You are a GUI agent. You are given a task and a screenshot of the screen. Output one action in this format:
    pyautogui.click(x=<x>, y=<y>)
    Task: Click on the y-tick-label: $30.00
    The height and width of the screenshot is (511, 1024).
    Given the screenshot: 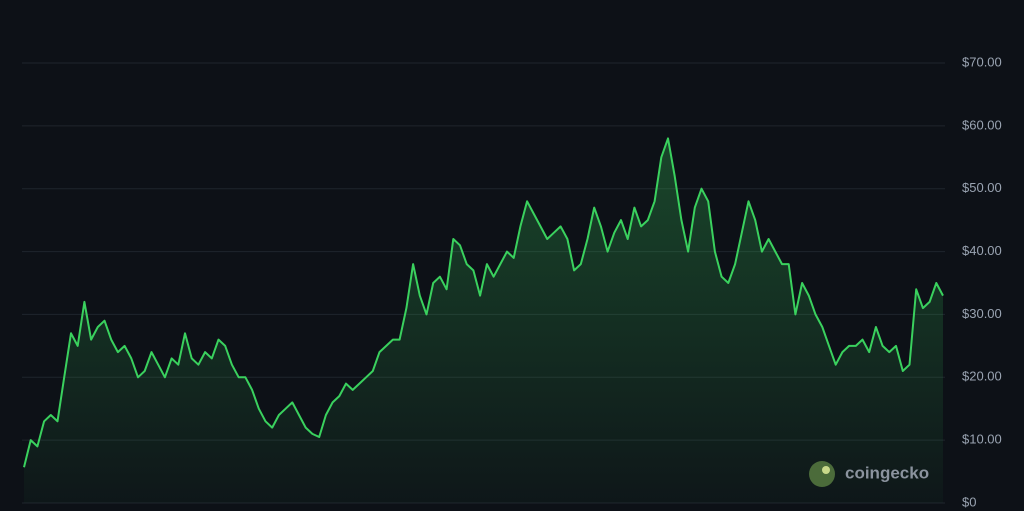 What is the action you would take?
    pyautogui.click(x=982, y=313)
    